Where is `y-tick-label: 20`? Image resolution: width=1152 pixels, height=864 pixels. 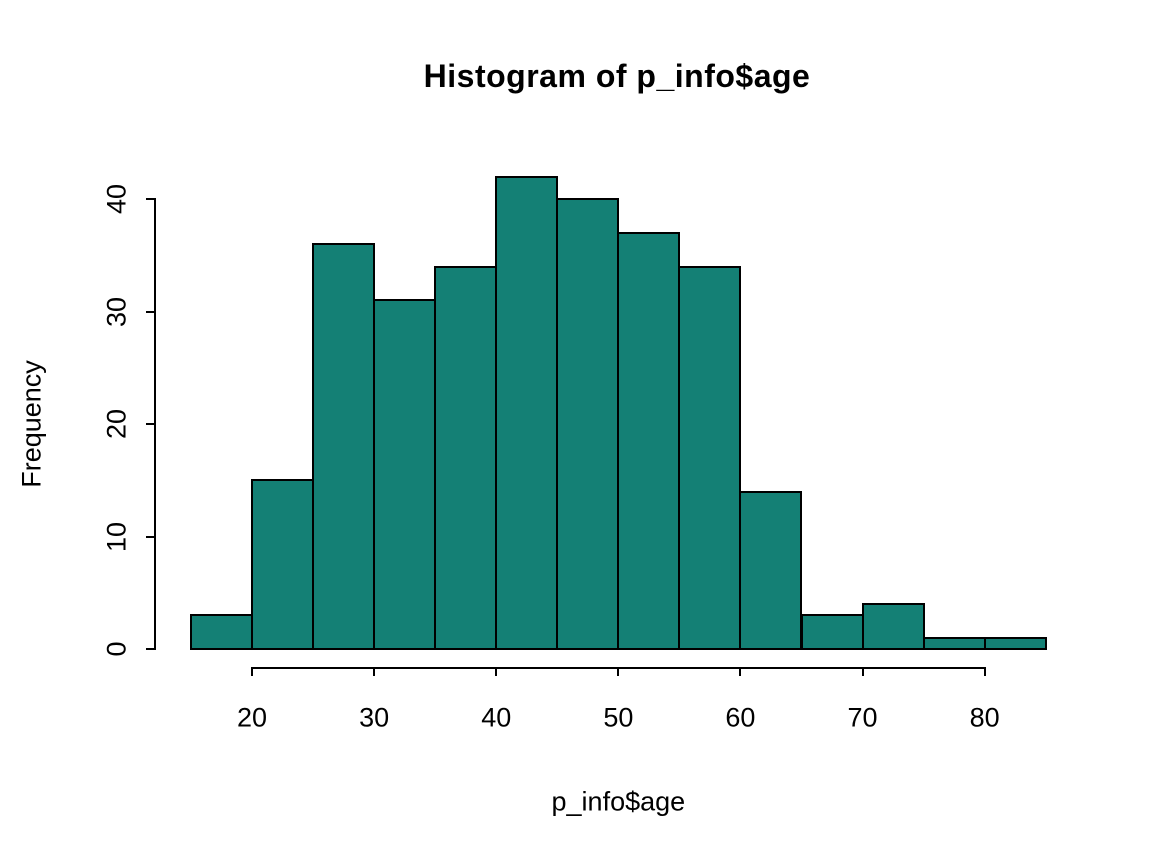 y-tick-label: 20 is located at coordinates (116, 424).